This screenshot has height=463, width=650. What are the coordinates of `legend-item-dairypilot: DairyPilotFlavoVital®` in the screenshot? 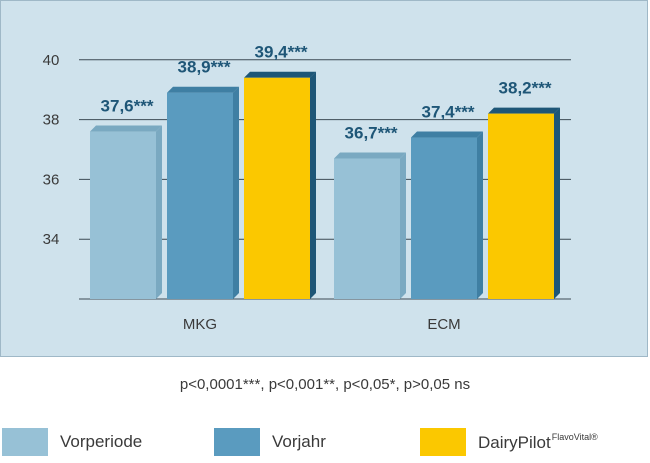 It's located at (509, 442).